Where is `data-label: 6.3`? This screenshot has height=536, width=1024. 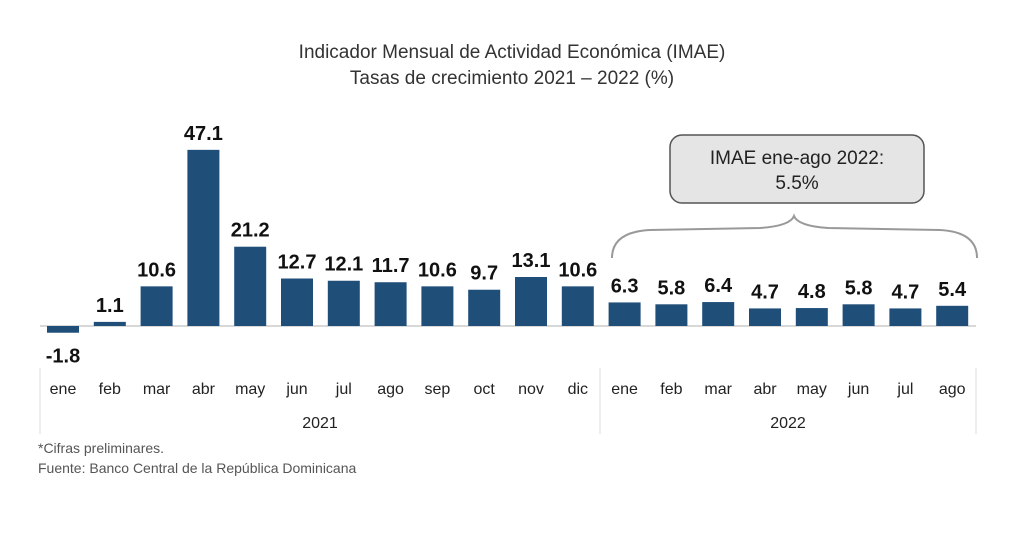 data-label: 6.3 is located at coordinates (625, 286).